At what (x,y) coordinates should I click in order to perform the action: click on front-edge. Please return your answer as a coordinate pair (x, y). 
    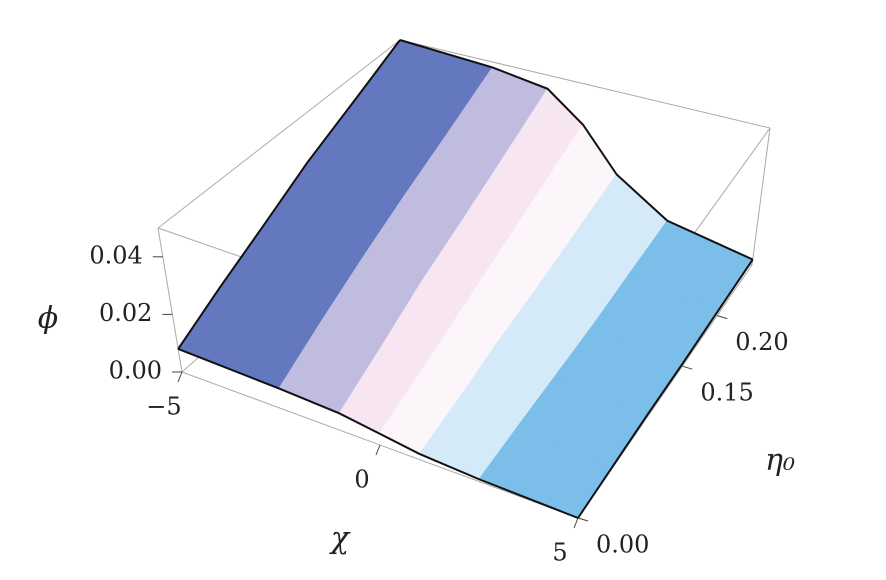
    Looking at the image, I should click on (378, 433).